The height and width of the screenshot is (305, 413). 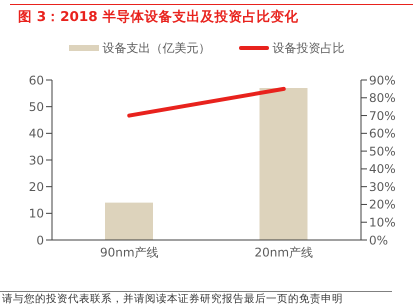 I want to click on y-tick-label: 60, so click(x=36, y=80).